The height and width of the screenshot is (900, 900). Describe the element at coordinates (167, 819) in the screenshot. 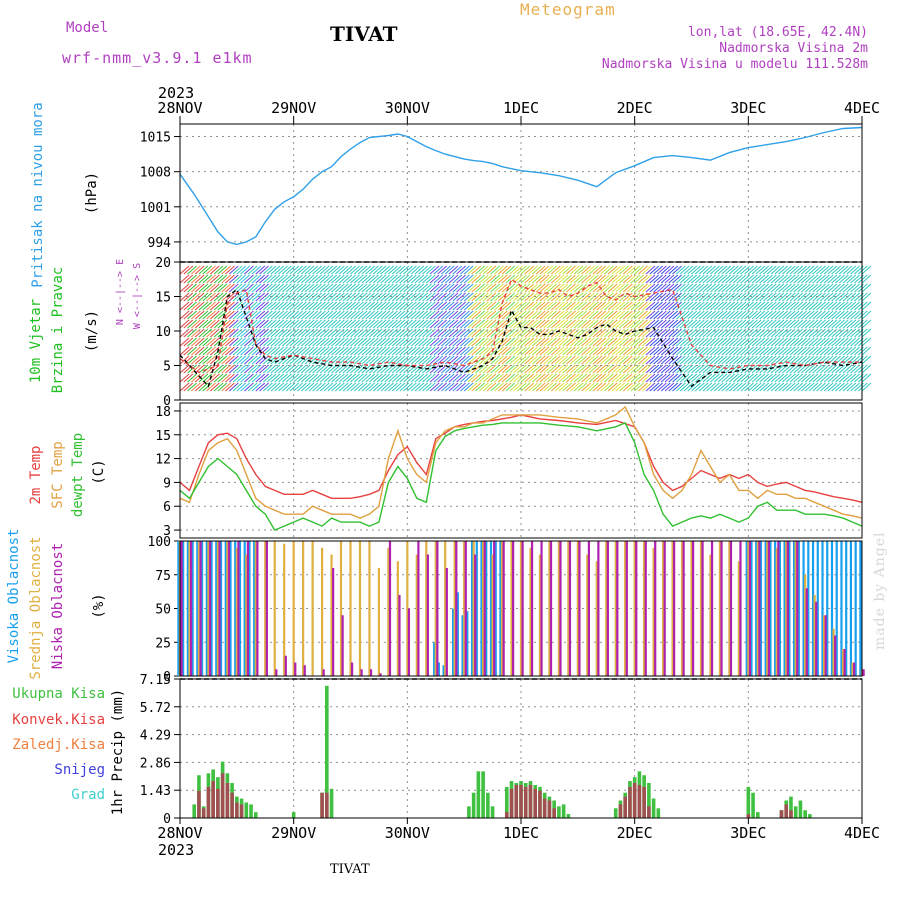

I see `y-tick-label: 0` at that location.